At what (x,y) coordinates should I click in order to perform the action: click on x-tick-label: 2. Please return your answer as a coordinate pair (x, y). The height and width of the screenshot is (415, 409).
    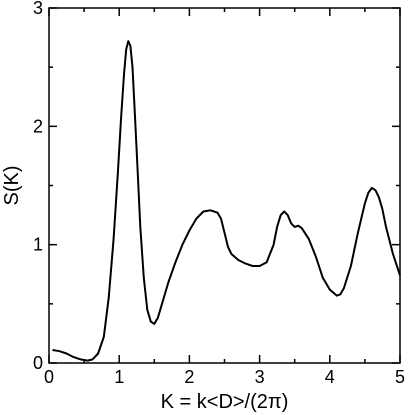
    Looking at the image, I should click on (189, 377).